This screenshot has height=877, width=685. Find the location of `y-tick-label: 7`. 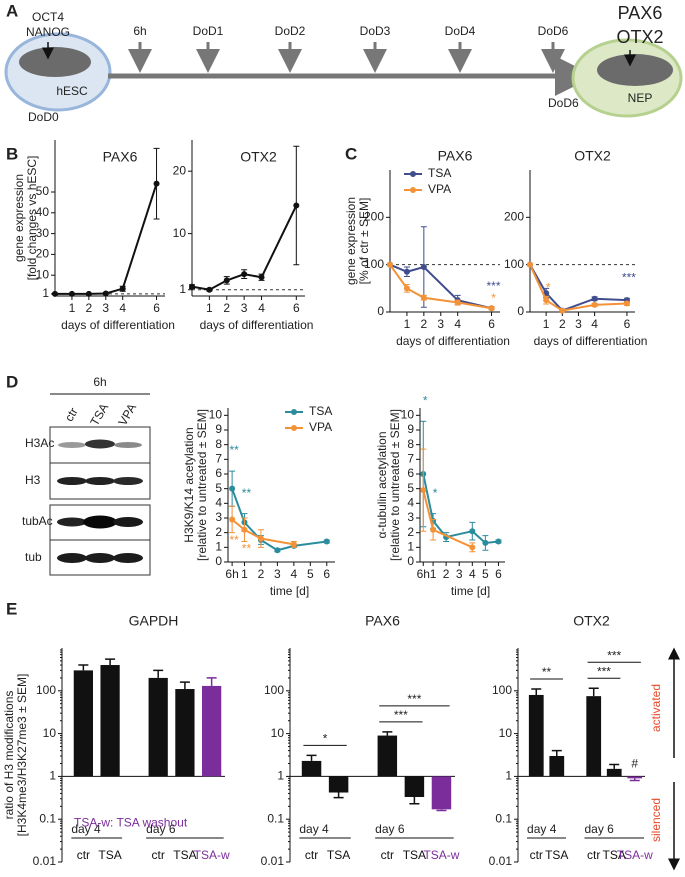

y-tick-label: 7 is located at coordinates (218, 459).